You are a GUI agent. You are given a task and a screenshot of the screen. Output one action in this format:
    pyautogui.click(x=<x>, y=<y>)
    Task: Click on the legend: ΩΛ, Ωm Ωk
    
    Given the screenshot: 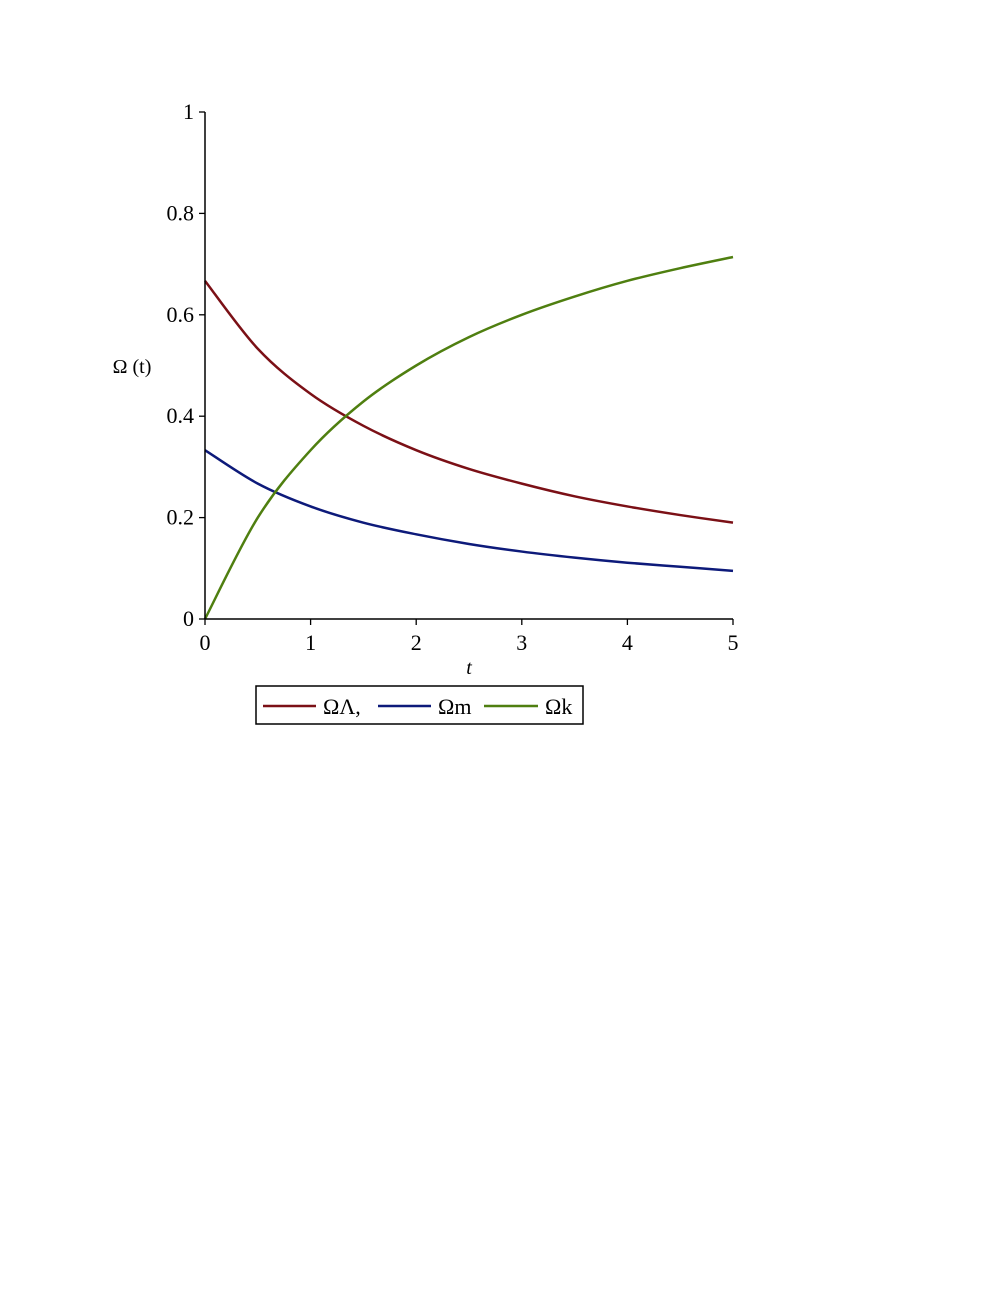 What is the action you would take?
    pyautogui.click(x=419, y=705)
    